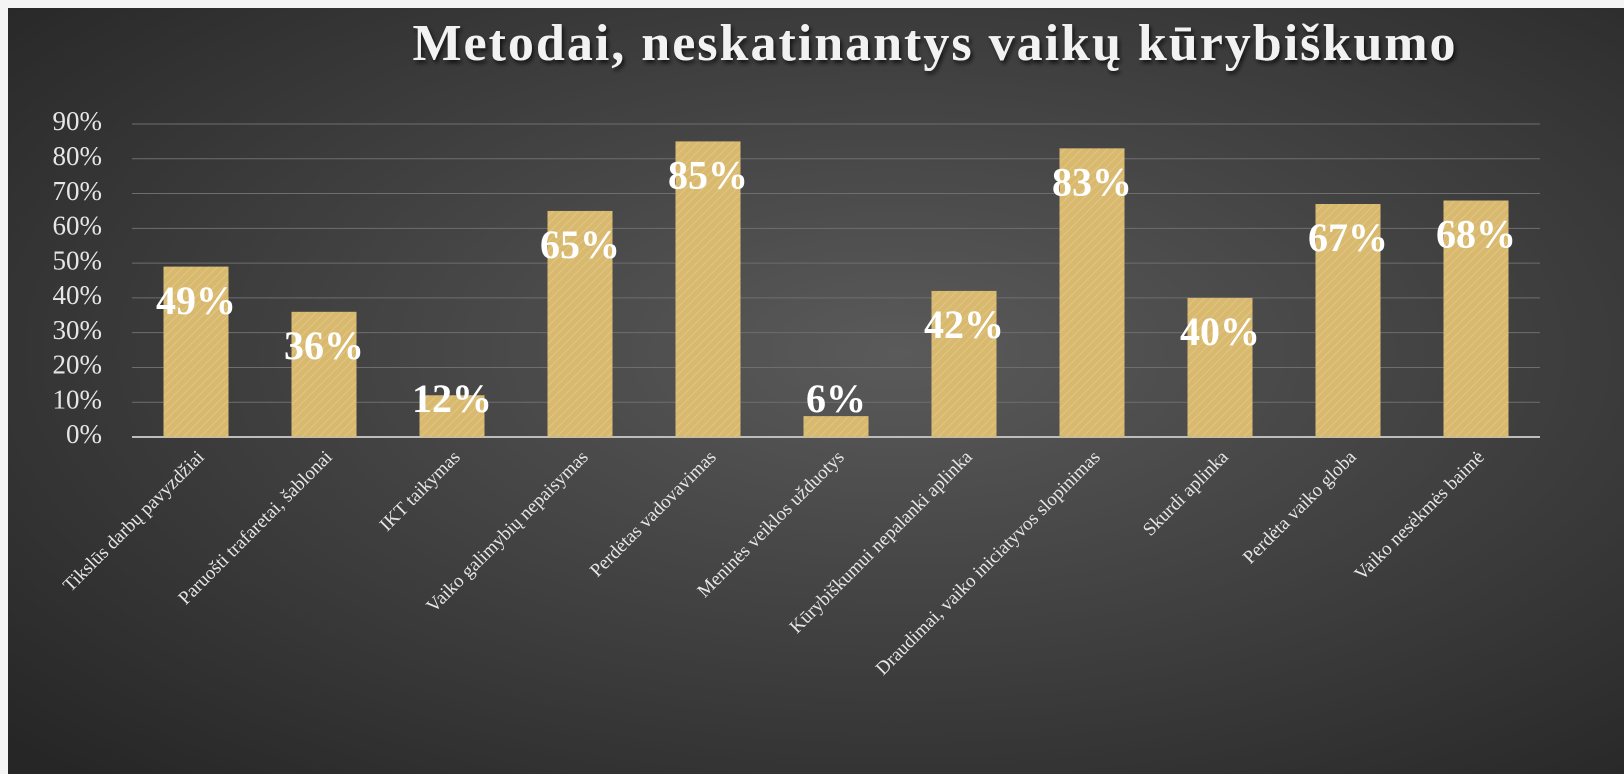  What do you see at coordinates (84, 434) in the screenshot?
I see `y-tick-label: 0%` at bounding box center [84, 434].